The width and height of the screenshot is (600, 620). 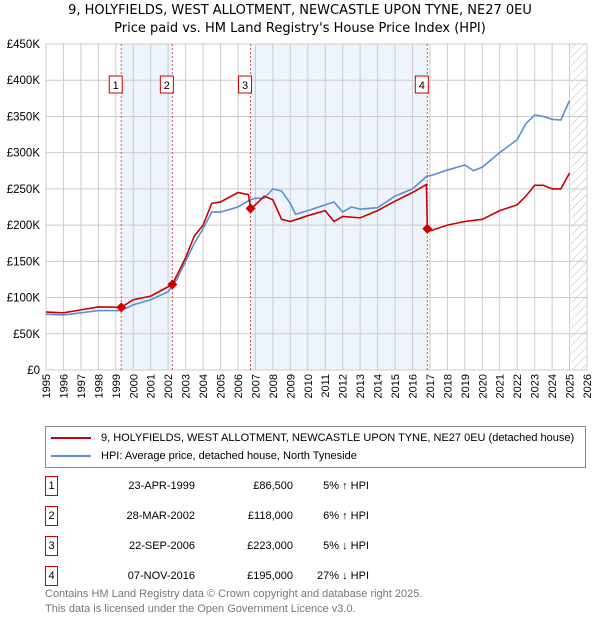 What do you see at coordinates (553, 386) in the screenshot?
I see `x-tick-label: 2024` at bounding box center [553, 386].